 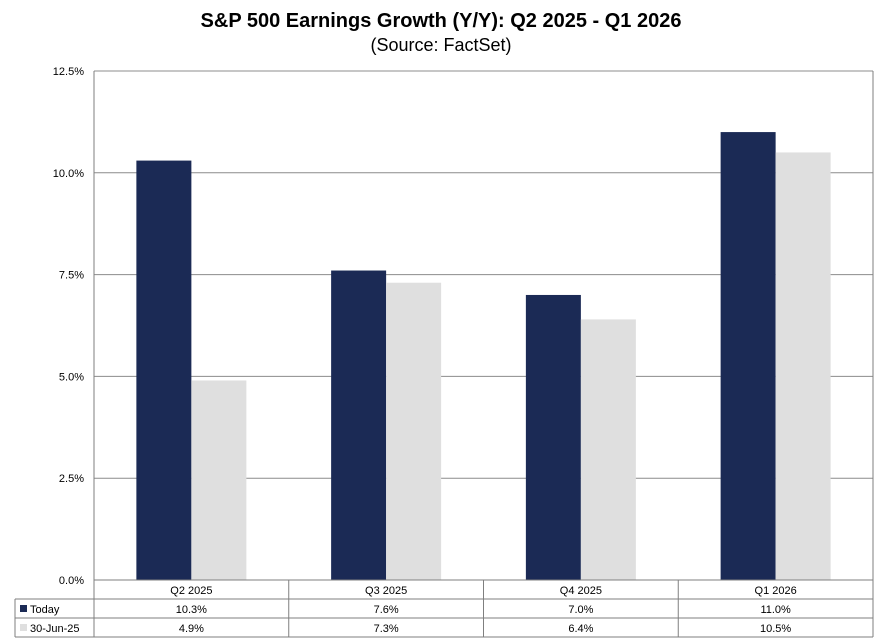 What do you see at coordinates (55, 629) in the screenshot?
I see `legend-label: 30-Jun-25` at bounding box center [55, 629].